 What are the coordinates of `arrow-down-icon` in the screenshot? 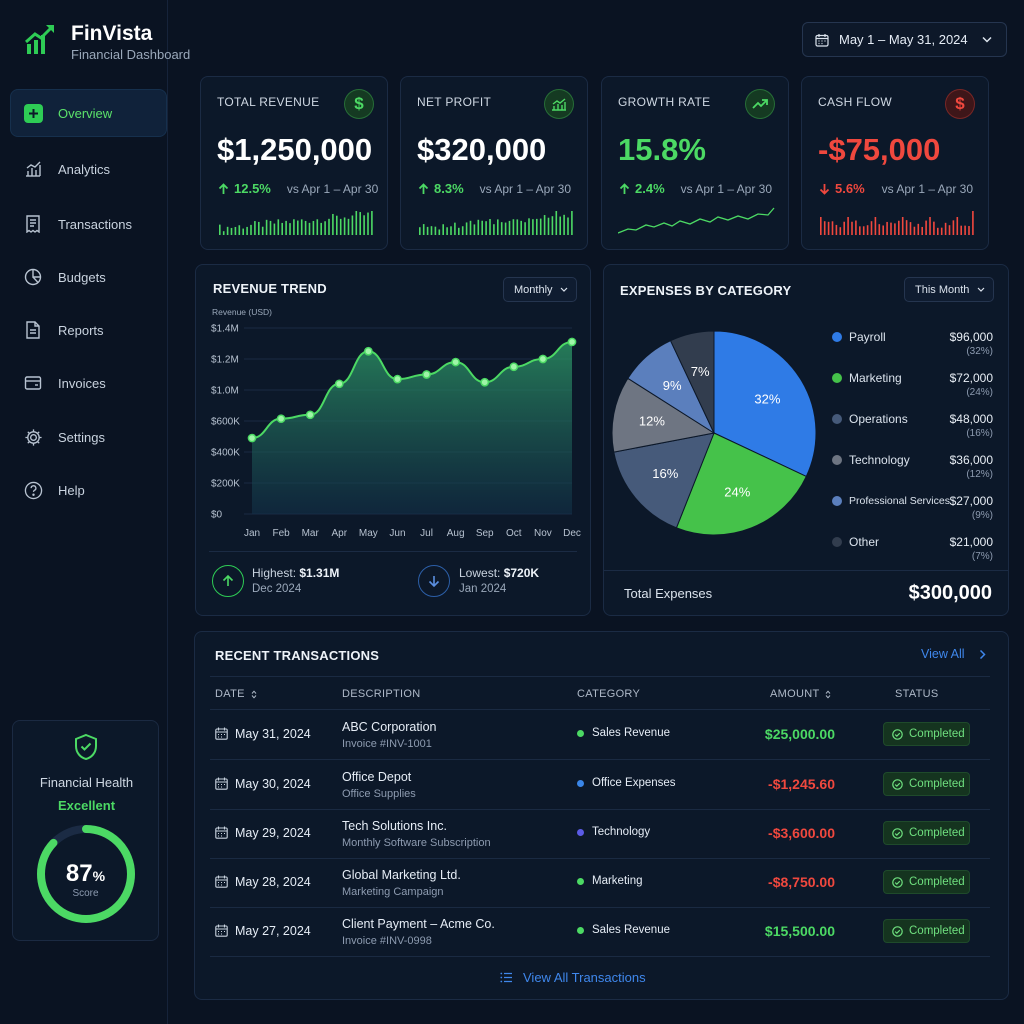 It's located at (824, 189).